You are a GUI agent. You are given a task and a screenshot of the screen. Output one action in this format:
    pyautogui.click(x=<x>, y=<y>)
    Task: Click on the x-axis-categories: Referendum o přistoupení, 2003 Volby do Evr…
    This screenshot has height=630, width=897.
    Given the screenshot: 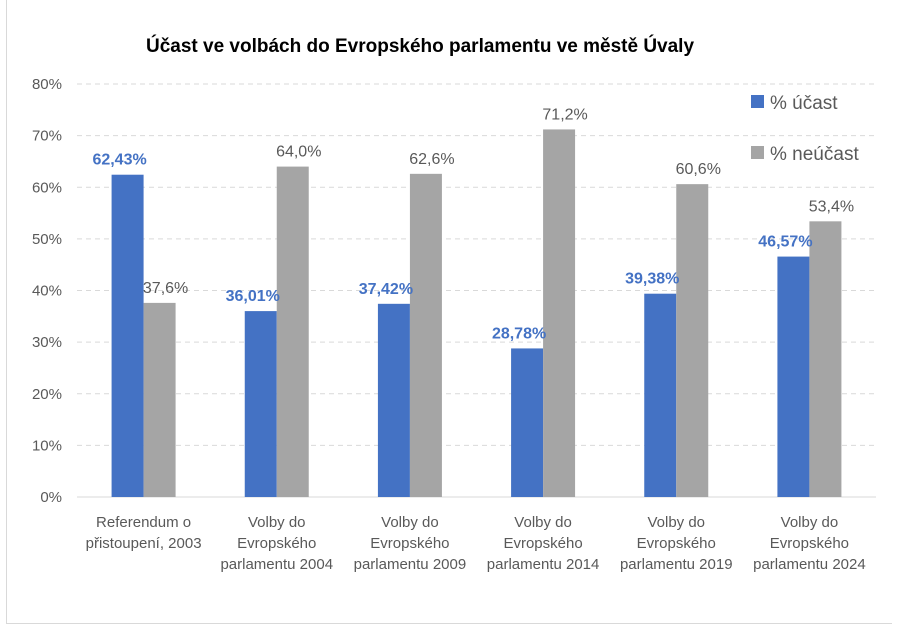 What is the action you would take?
    pyautogui.click(x=476, y=543)
    